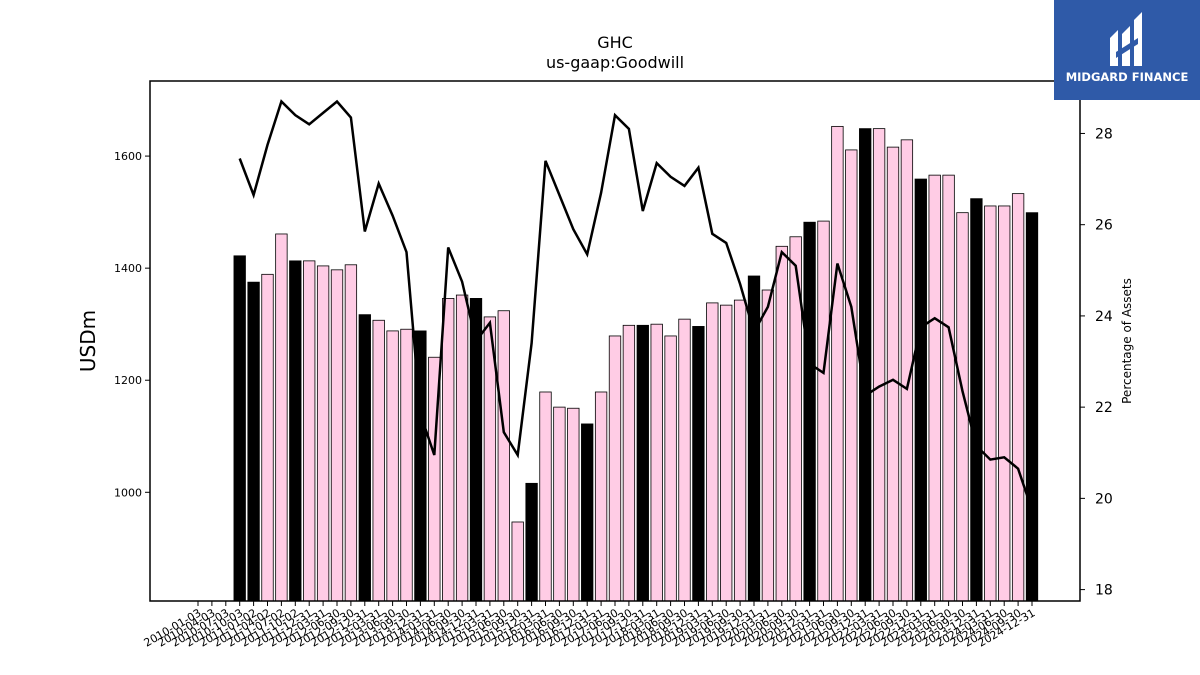 This screenshot has width=1200, height=675. I want to click on chart-subtitle: us-gaap:Goodwill, so click(615, 62).